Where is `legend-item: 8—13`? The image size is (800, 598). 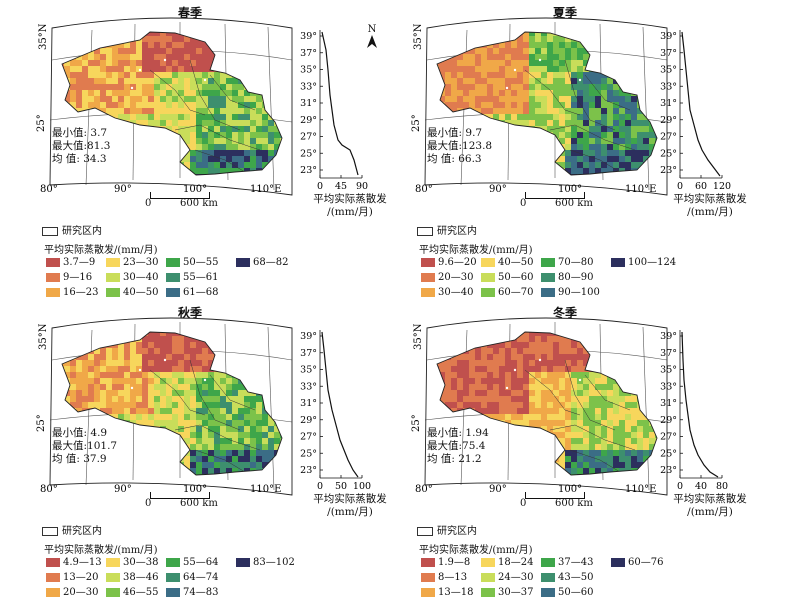 legend-item: 8—13 is located at coordinates (444, 577).